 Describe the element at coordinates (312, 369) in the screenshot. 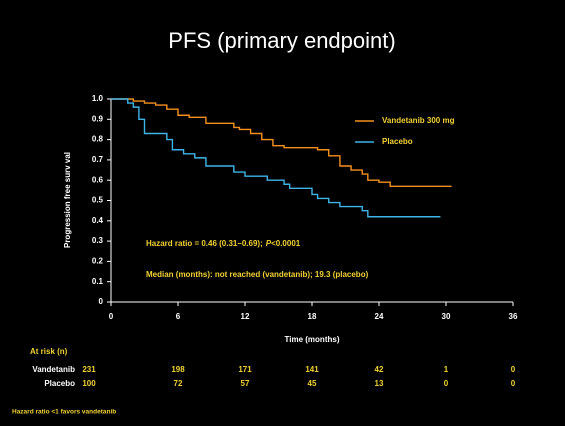

I see `at-risk-count: 141` at that location.